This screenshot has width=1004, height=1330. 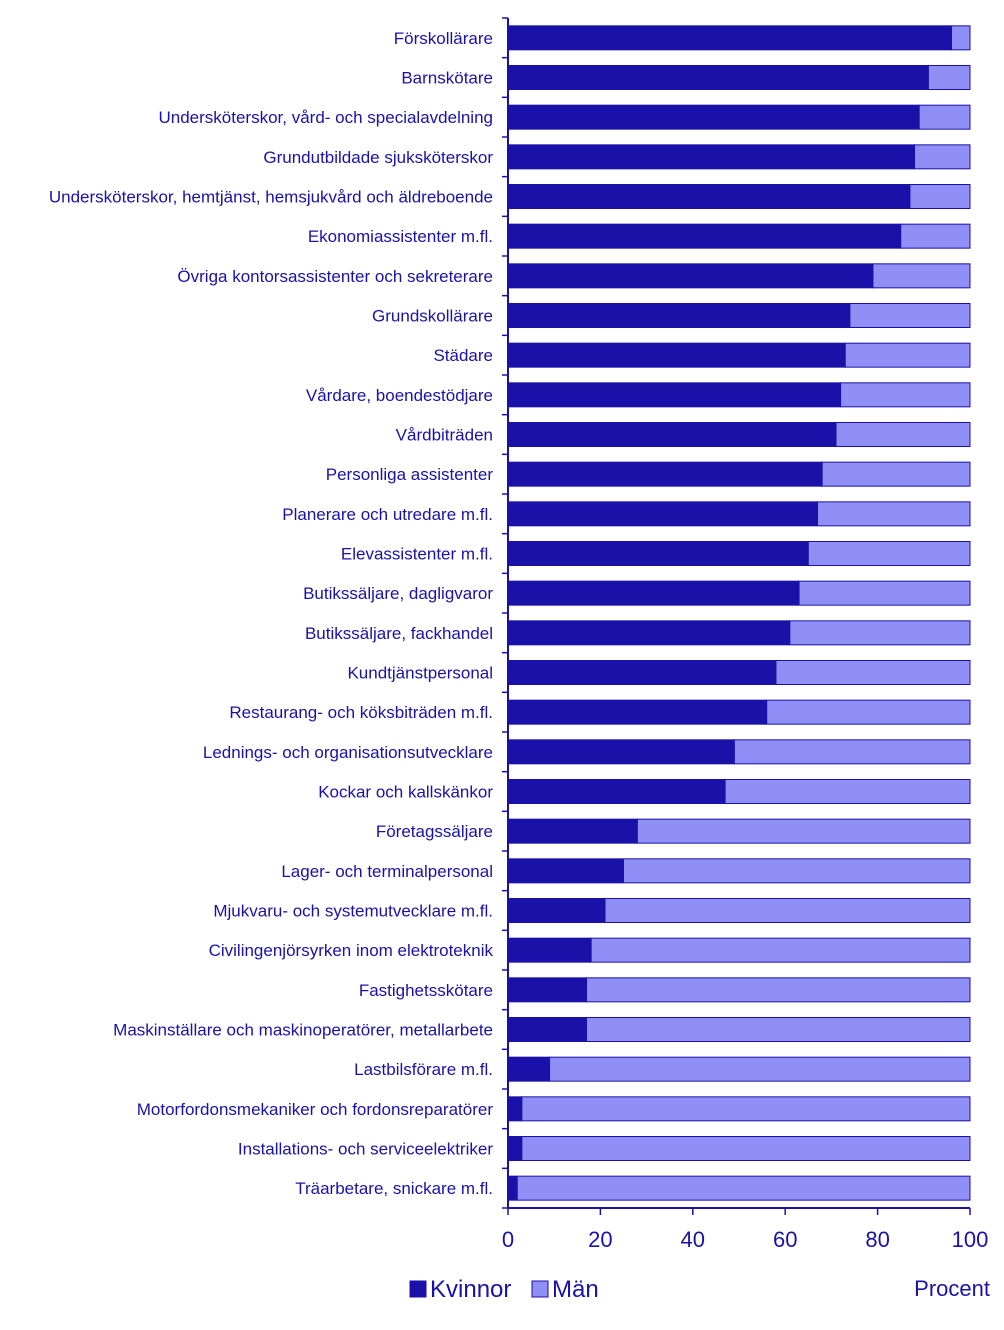 What do you see at coordinates (575, 1289) in the screenshot?
I see `legend-label-man: Män` at bounding box center [575, 1289].